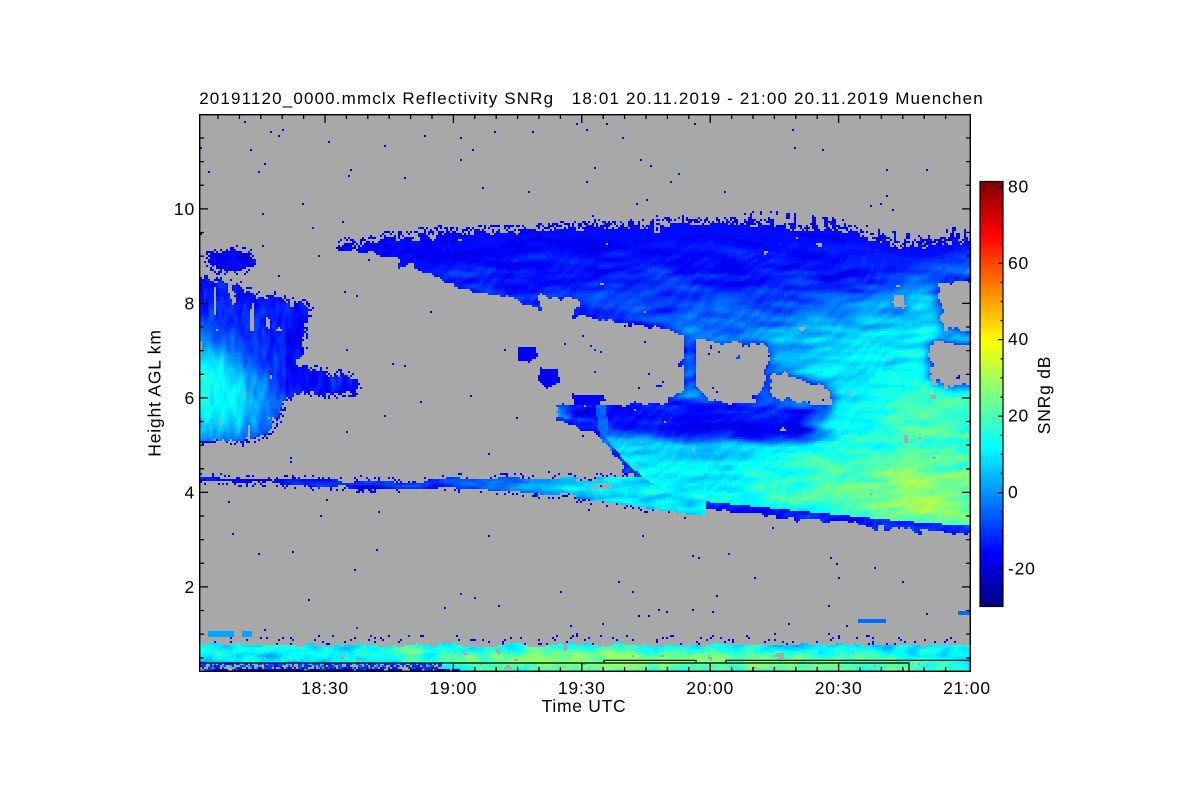 This screenshot has width=1200, height=800. What do you see at coordinates (1018, 186) in the screenshot?
I see `svg-text: 80` at bounding box center [1018, 186].